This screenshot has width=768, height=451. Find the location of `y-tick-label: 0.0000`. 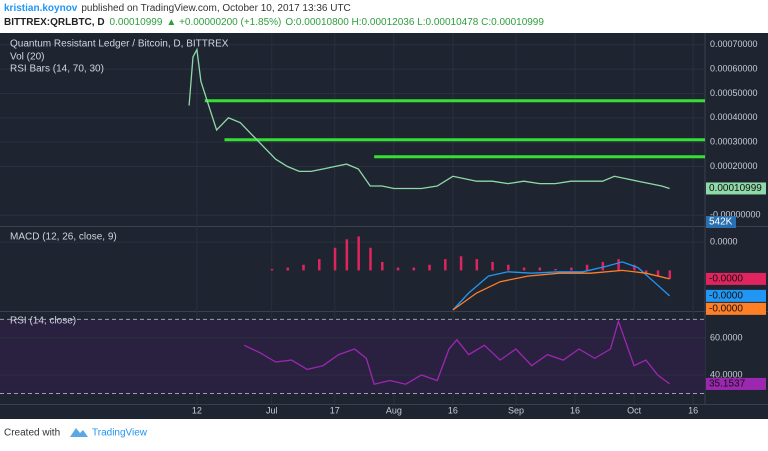

y-tick-label: 0.0000 is located at coordinates (724, 242).